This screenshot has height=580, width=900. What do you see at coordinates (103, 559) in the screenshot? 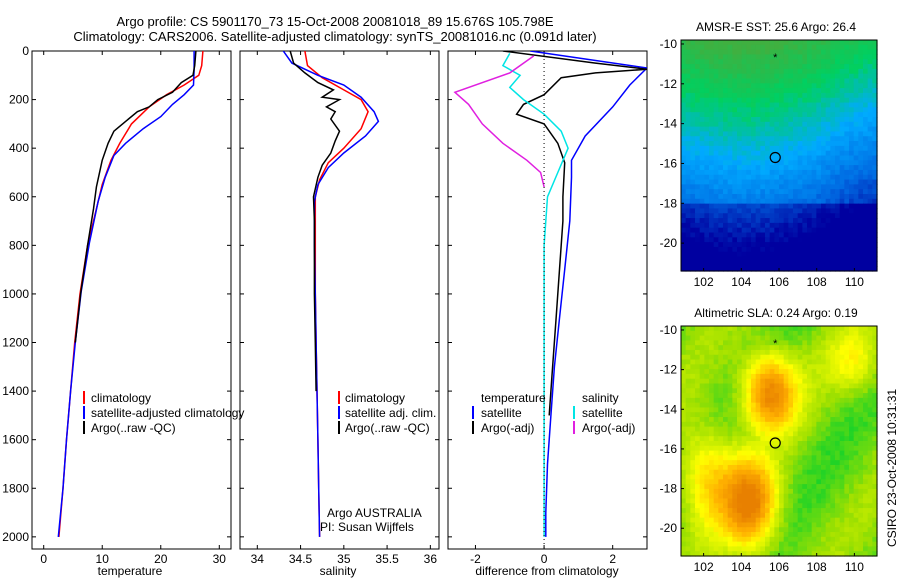
I see `temp-xtick-label: 10` at bounding box center [103, 559].